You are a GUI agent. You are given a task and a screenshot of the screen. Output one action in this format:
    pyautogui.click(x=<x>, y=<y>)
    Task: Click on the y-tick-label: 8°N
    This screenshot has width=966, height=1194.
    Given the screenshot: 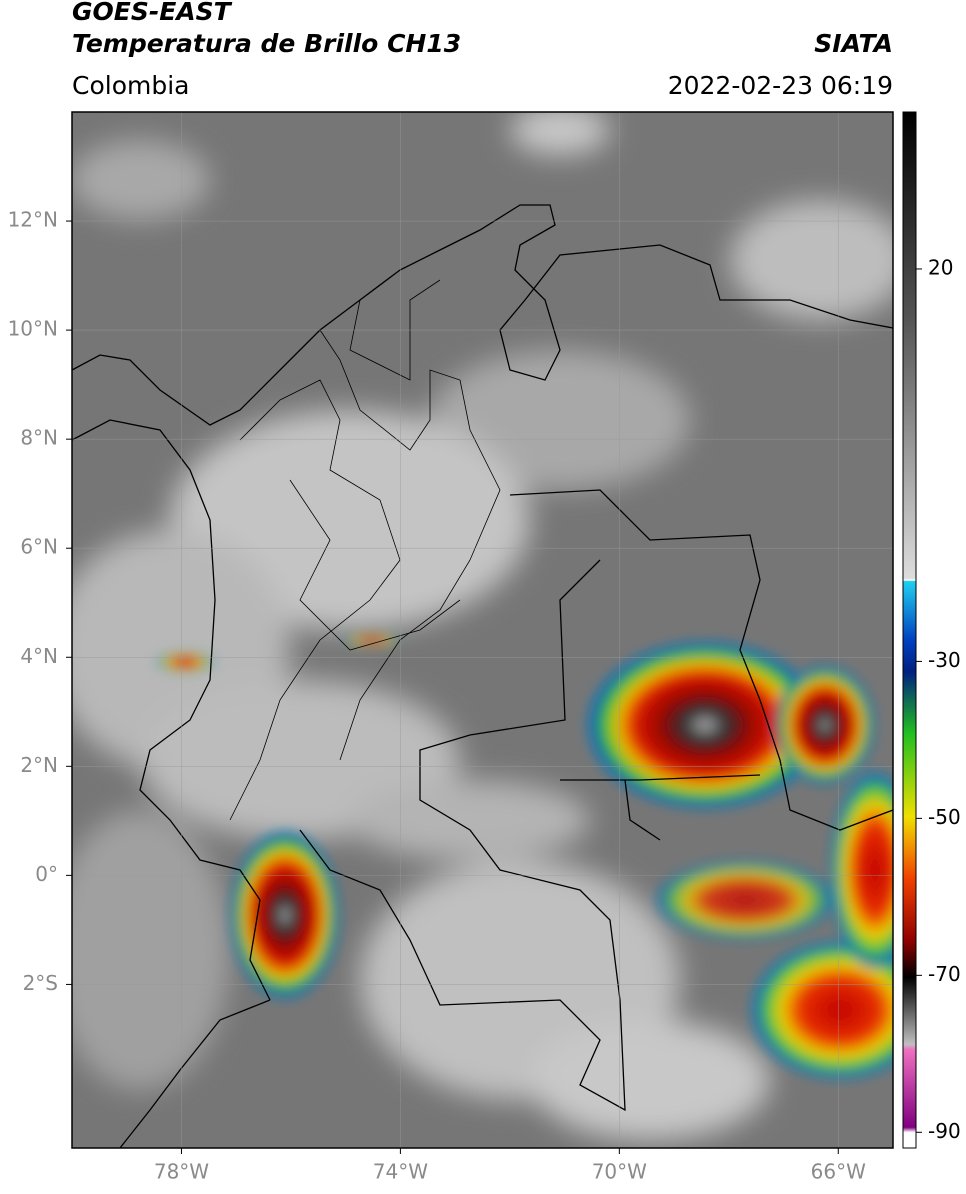 What is the action you would take?
    pyautogui.click(x=39, y=438)
    